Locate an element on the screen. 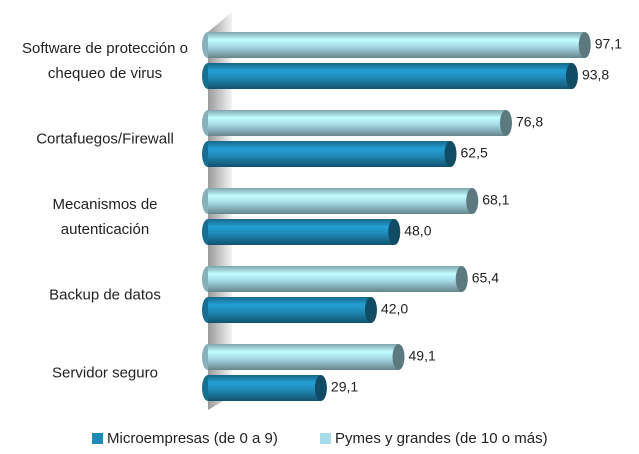 The height and width of the screenshot is (454, 639). value-label: 62,5 is located at coordinates (474, 153).